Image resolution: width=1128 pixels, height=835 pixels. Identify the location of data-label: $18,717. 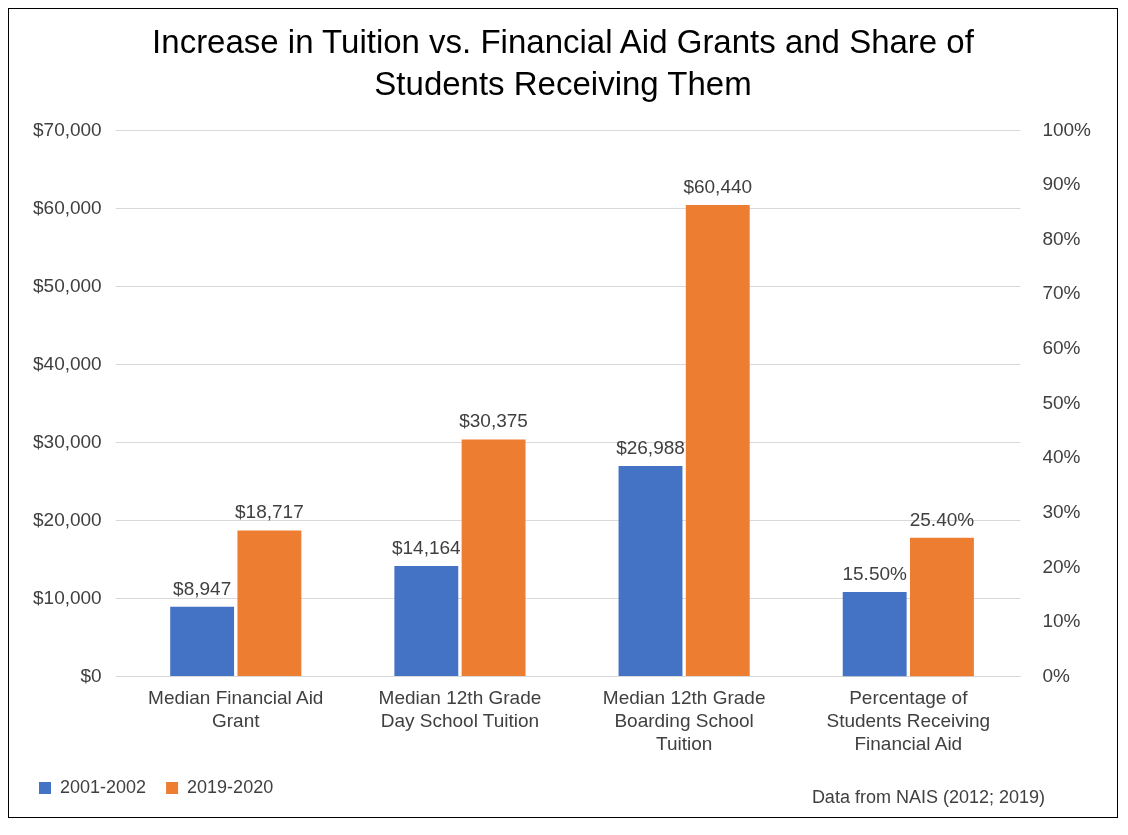
(269, 512).